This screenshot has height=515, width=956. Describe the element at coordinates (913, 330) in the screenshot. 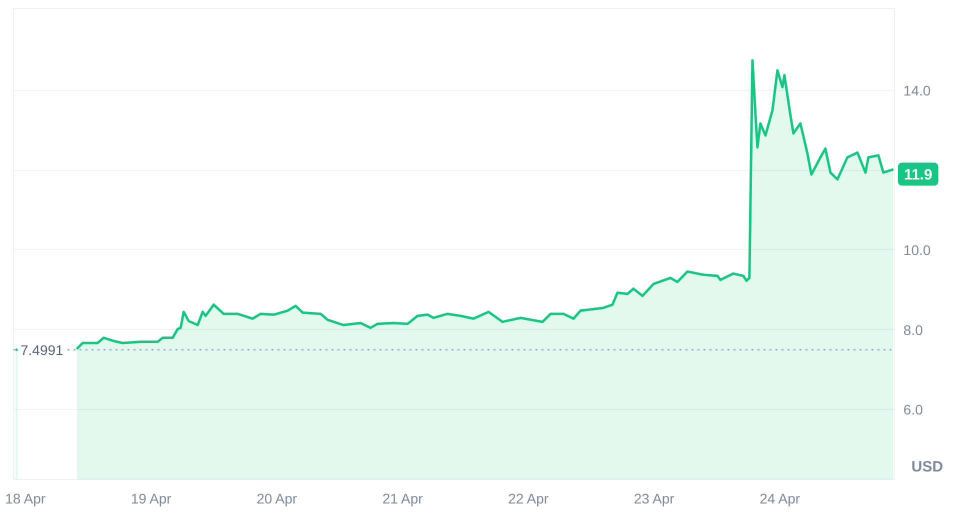

I see `y-tick-label: 8.0` at that location.